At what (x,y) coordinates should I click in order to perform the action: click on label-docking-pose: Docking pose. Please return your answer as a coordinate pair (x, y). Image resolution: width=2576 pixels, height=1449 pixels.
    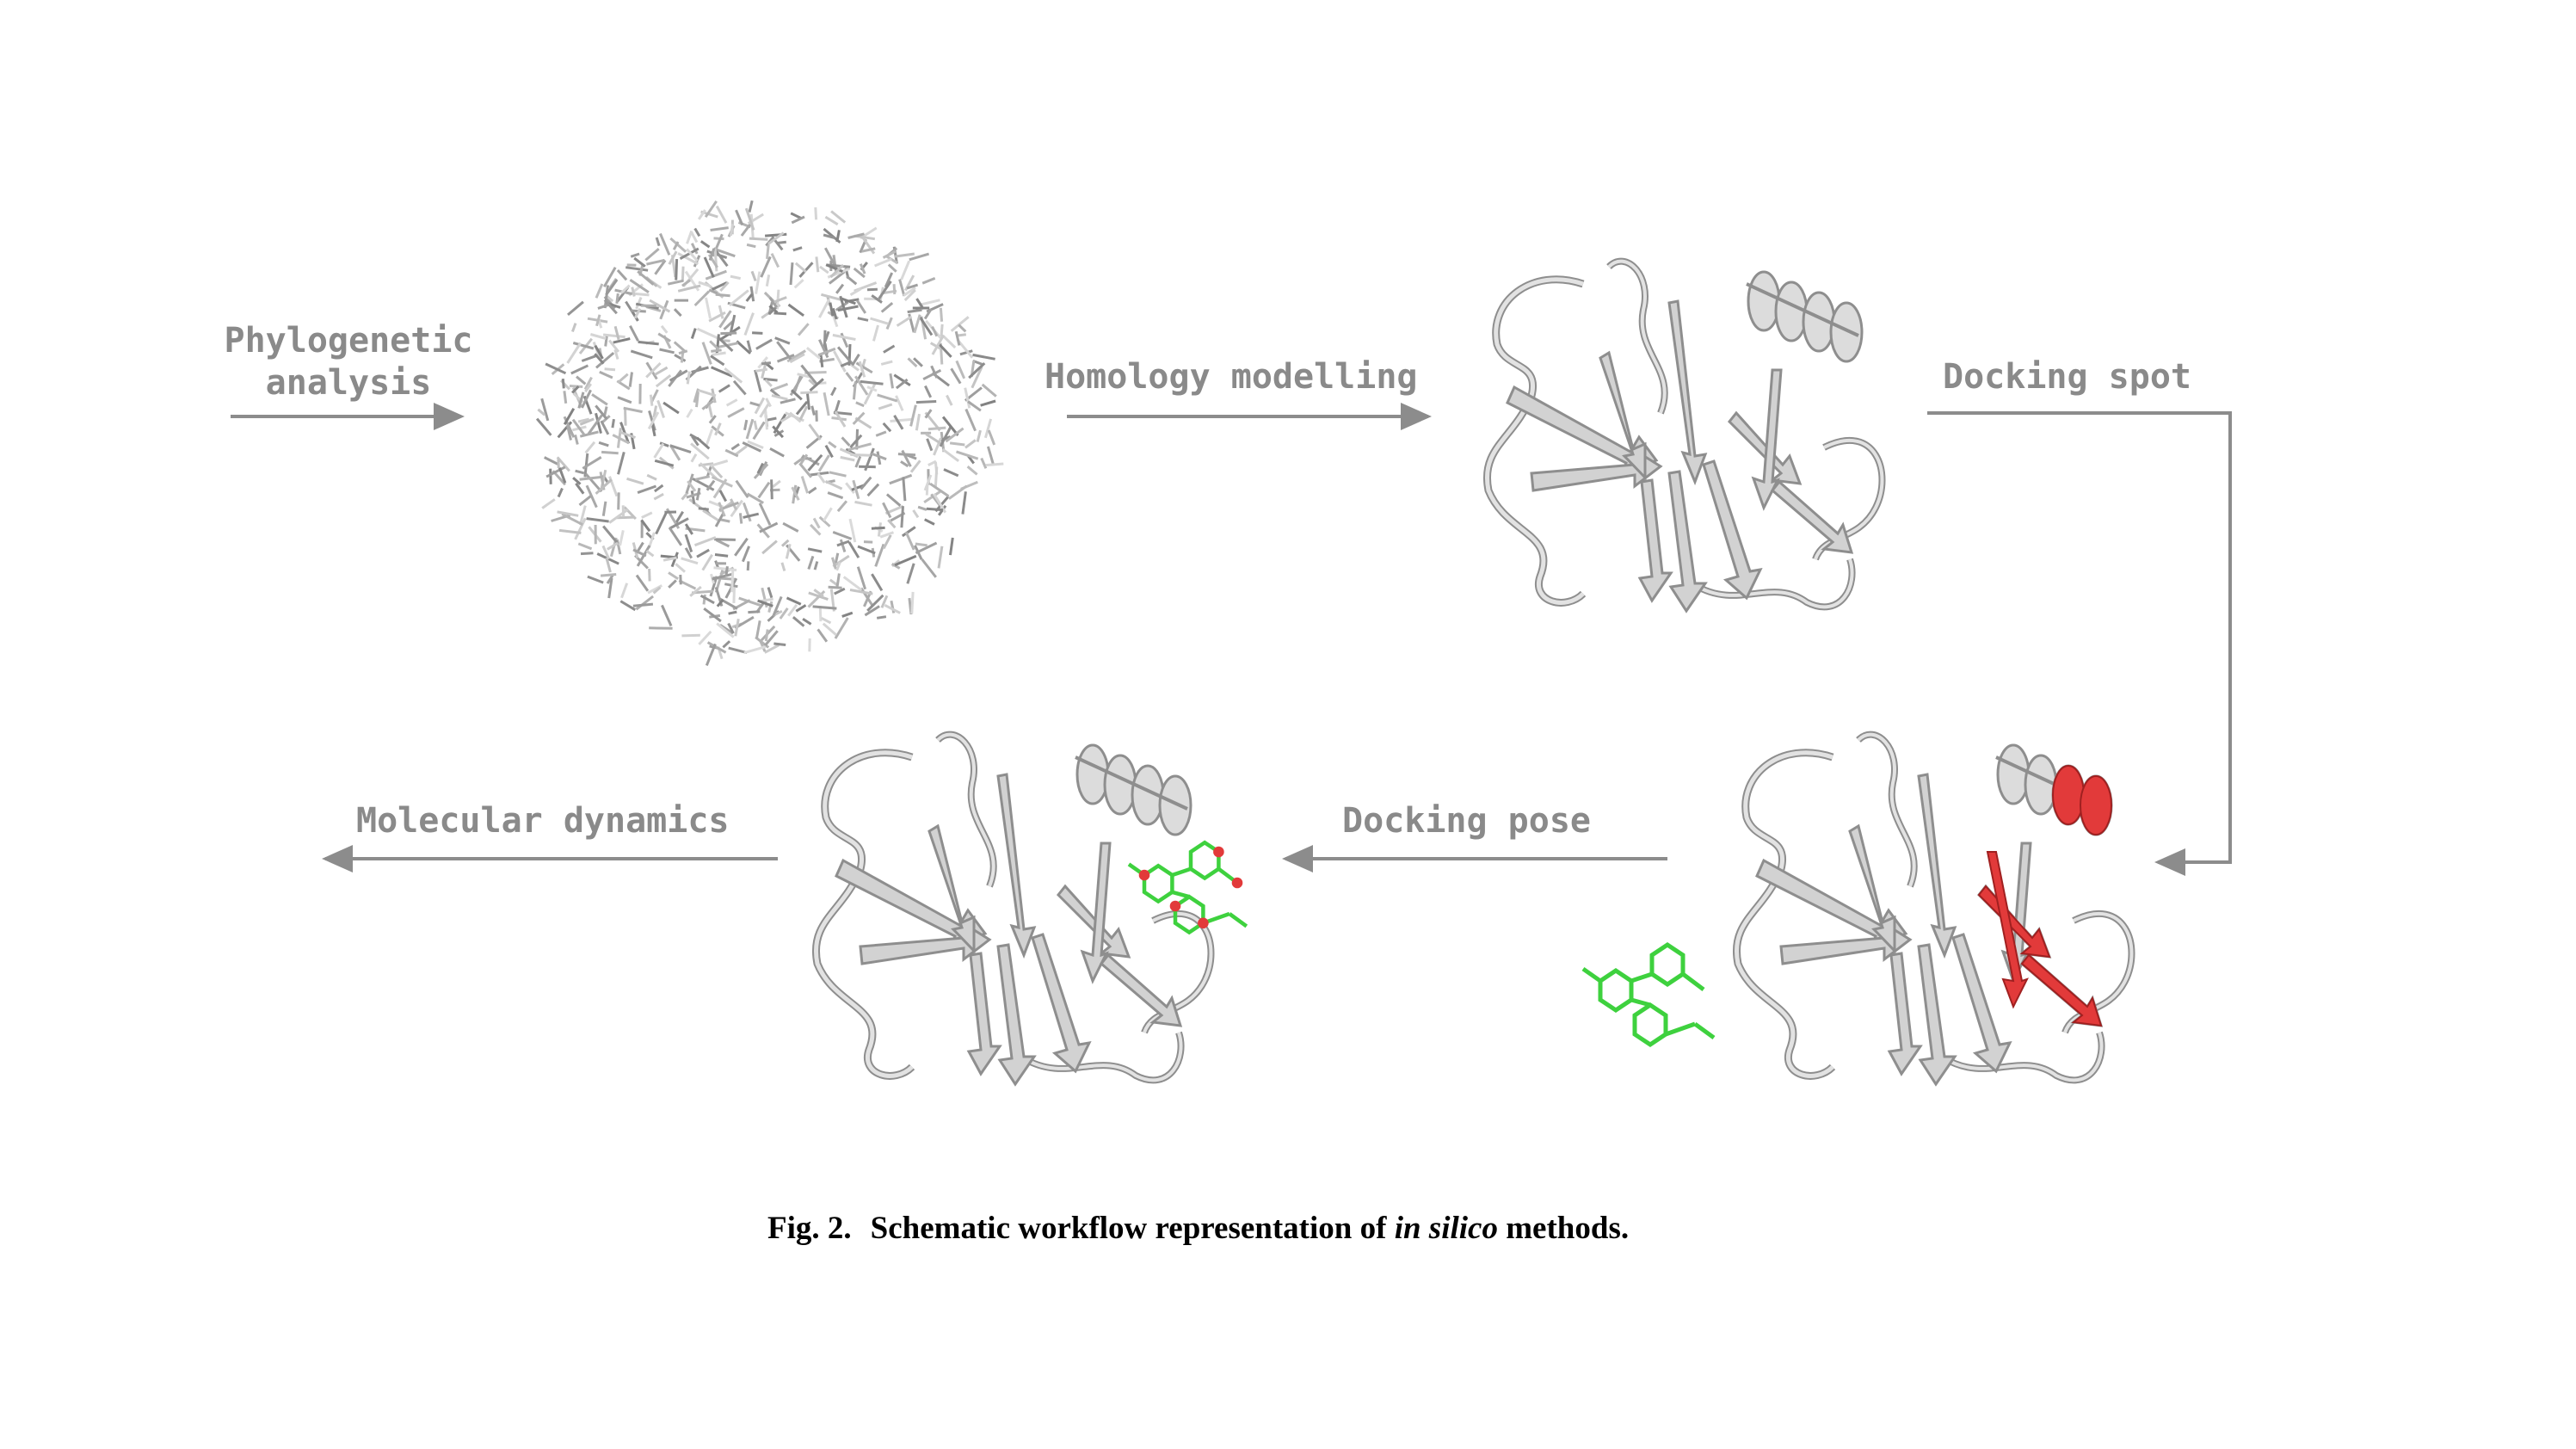
    Looking at the image, I should click on (1466, 821).